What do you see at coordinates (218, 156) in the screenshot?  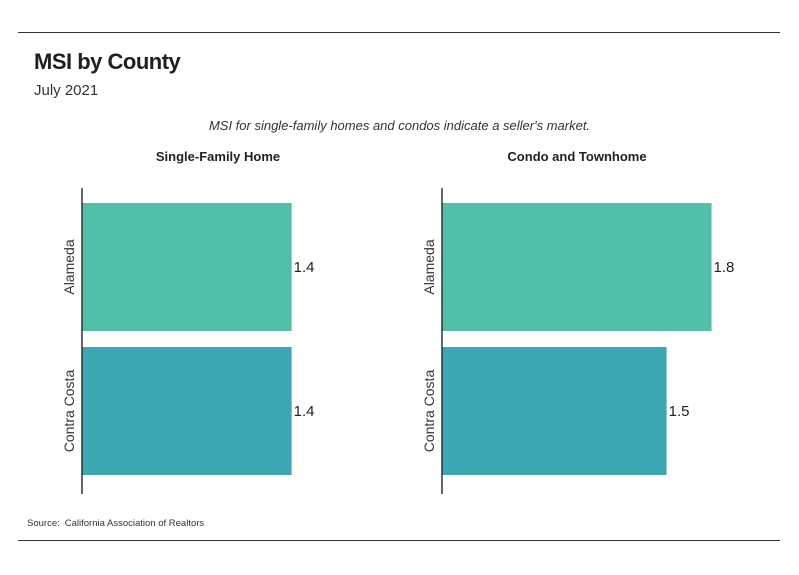 I see `panel-title: Single-Family Home` at bounding box center [218, 156].